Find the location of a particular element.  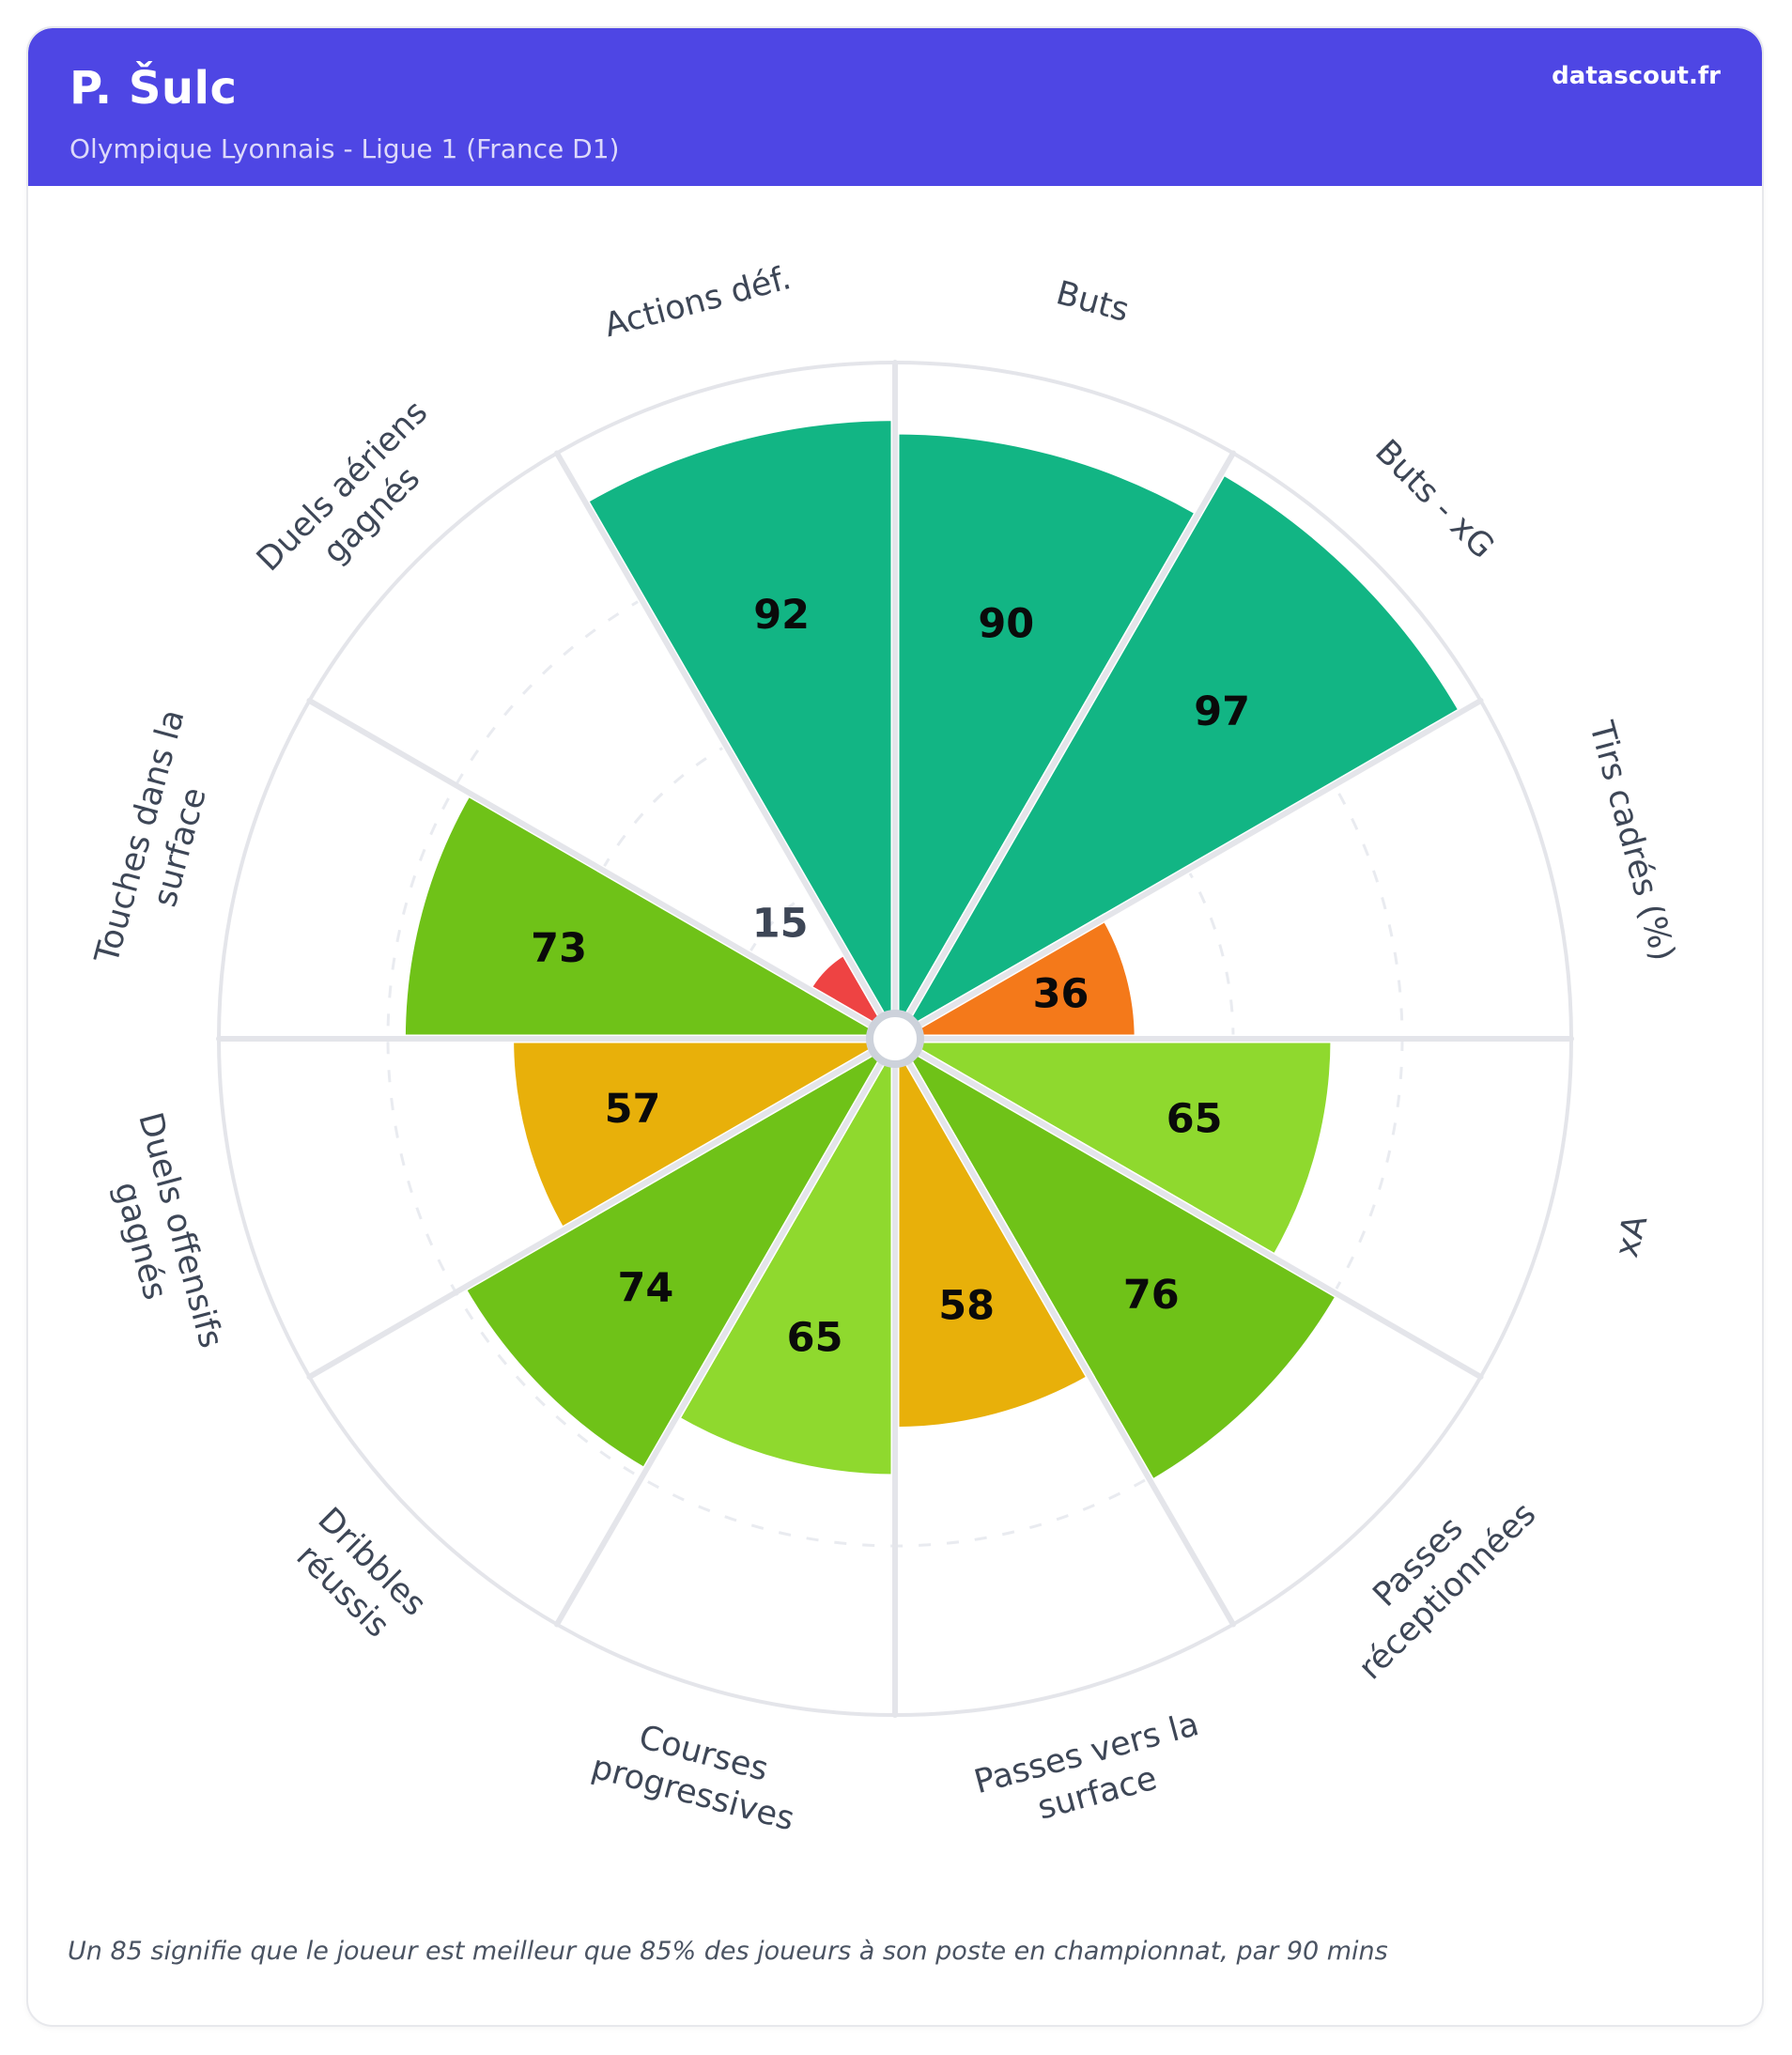

slice-value-8: 57 is located at coordinates (633, 1109).